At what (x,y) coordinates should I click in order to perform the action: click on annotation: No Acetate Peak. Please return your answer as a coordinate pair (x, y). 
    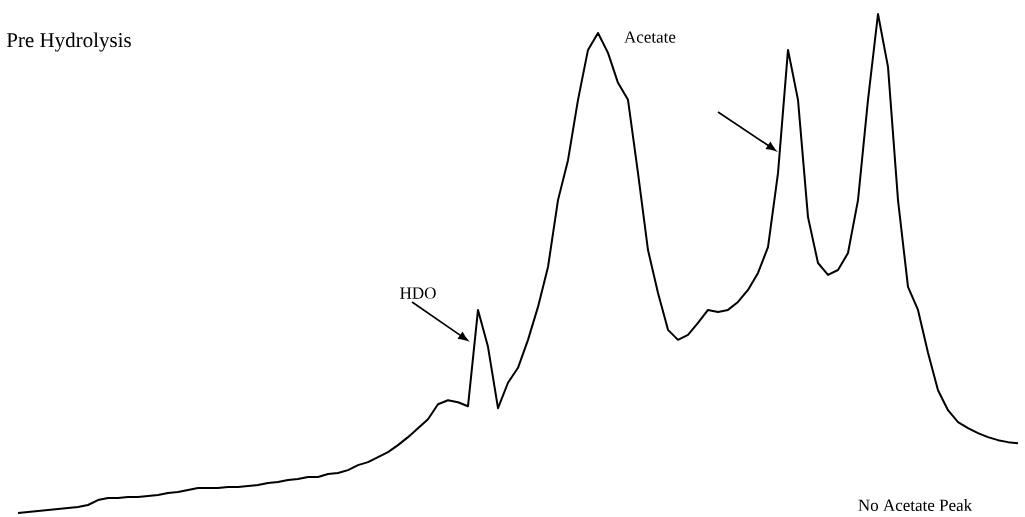
    Looking at the image, I should click on (915, 505).